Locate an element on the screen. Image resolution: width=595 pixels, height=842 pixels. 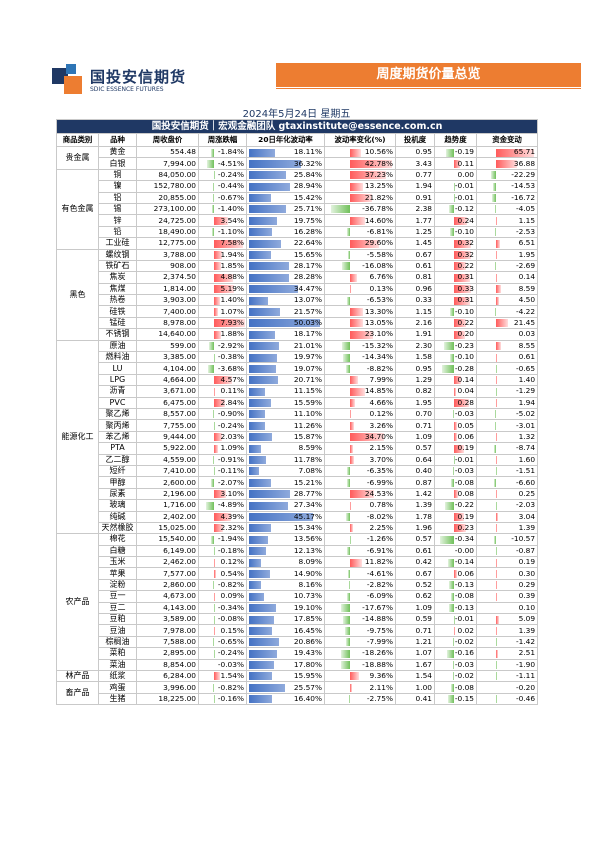
cell: 20,855.00 is located at coordinates (167, 197).